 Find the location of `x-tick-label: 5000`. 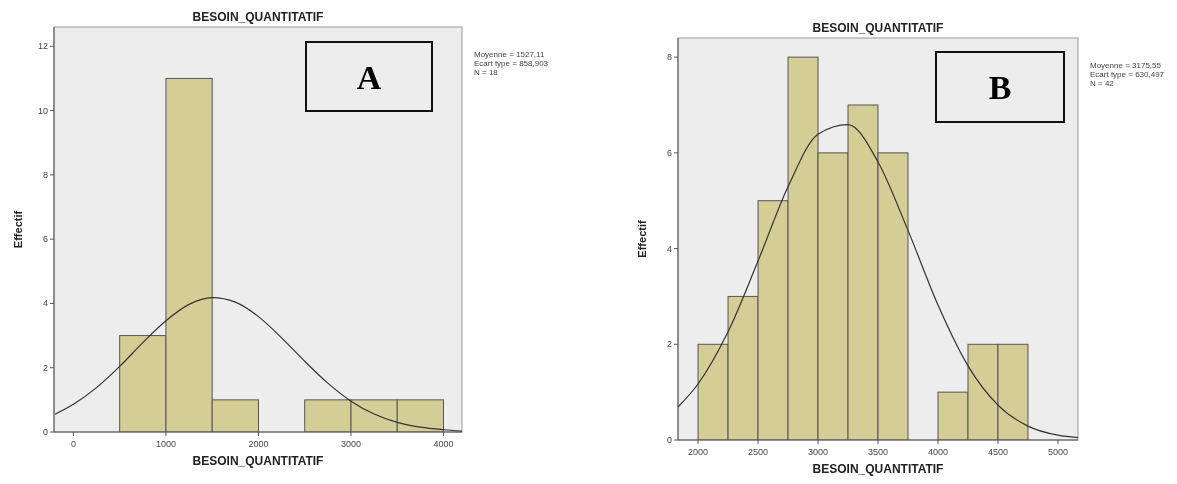

x-tick-label: 5000 is located at coordinates (1057, 452).